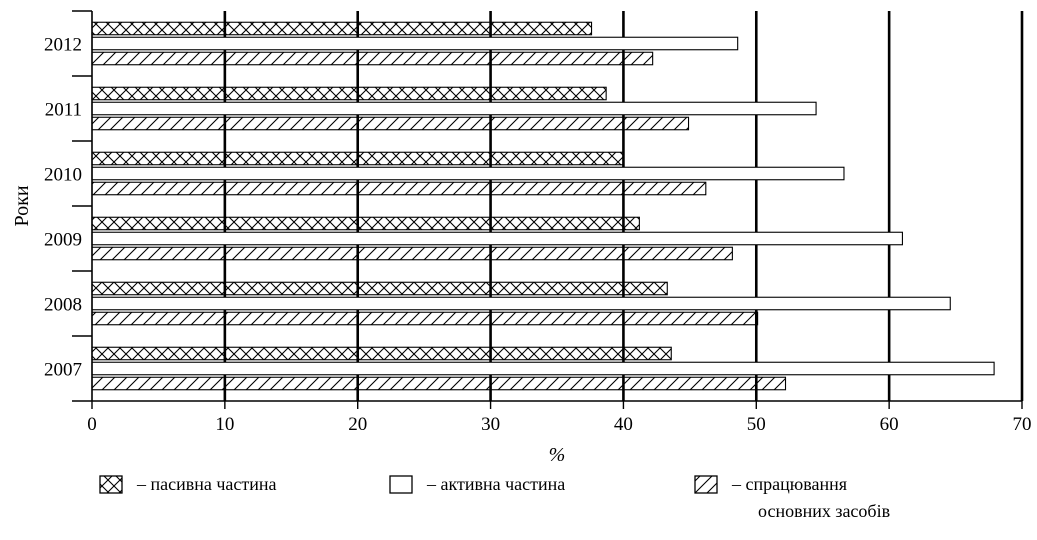  Describe the element at coordinates (495, 484) in the screenshot. I see `legend-label: – активна частина` at that location.